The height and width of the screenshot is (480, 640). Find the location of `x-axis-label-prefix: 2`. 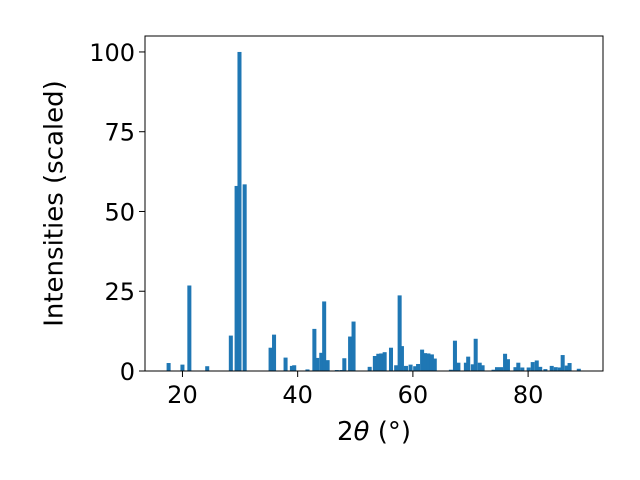

x-axis-label-prefix: 2 is located at coordinates (345, 432).